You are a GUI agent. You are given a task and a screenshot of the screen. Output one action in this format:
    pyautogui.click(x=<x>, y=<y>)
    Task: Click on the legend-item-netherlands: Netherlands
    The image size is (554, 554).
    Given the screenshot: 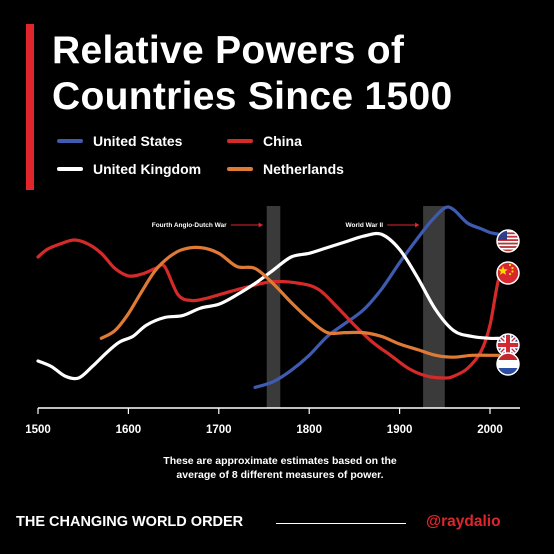 What is the action you would take?
    pyautogui.click(x=285, y=169)
    